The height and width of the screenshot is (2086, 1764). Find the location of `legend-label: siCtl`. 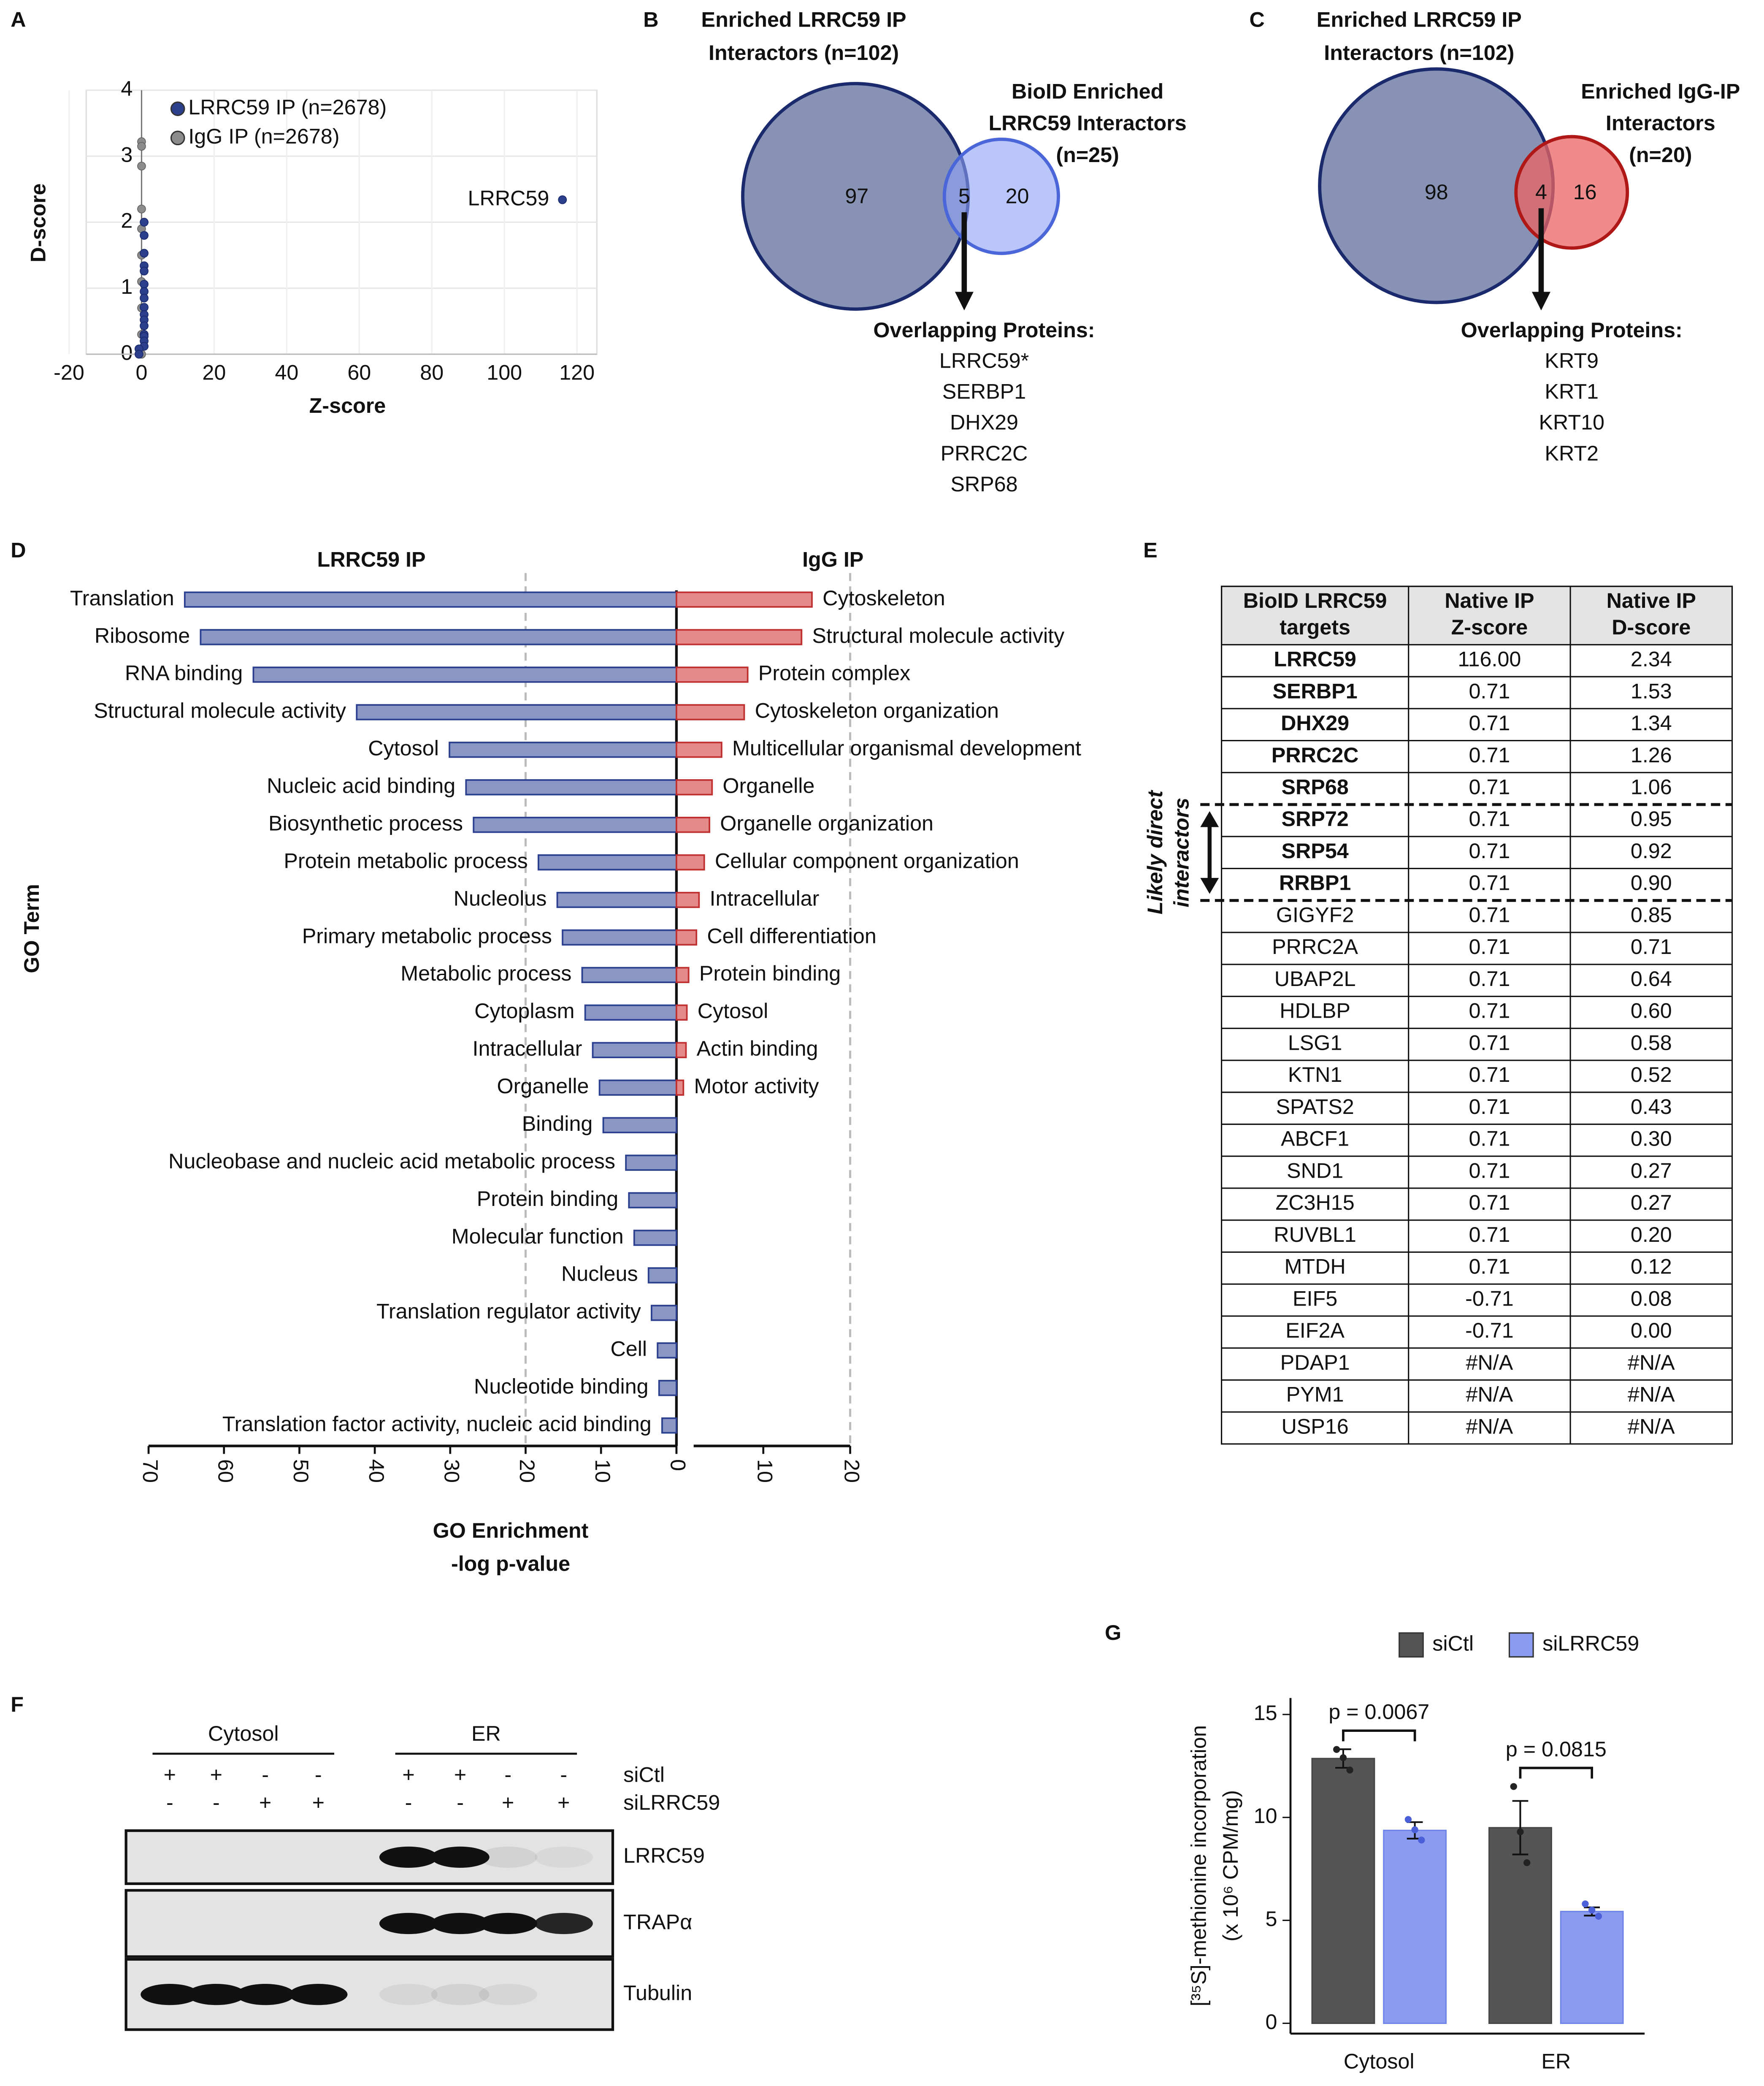

legend-label: siCtl is located at coordinates (1453, 1643).